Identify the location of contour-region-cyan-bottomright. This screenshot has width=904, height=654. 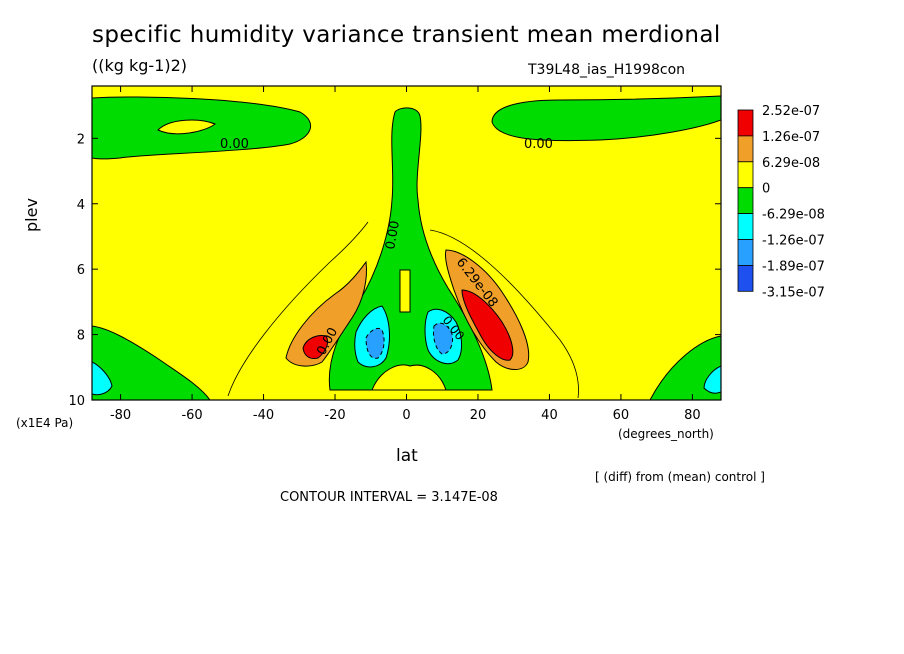
(712, 379).